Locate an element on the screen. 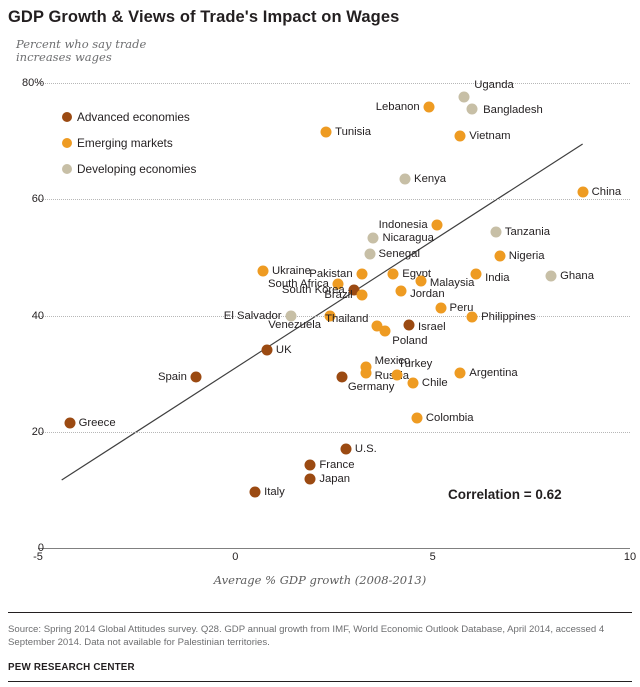 The width and height of the screenshot is (640, 687). data-point-label: Italy is located at coordinates (274, 492).